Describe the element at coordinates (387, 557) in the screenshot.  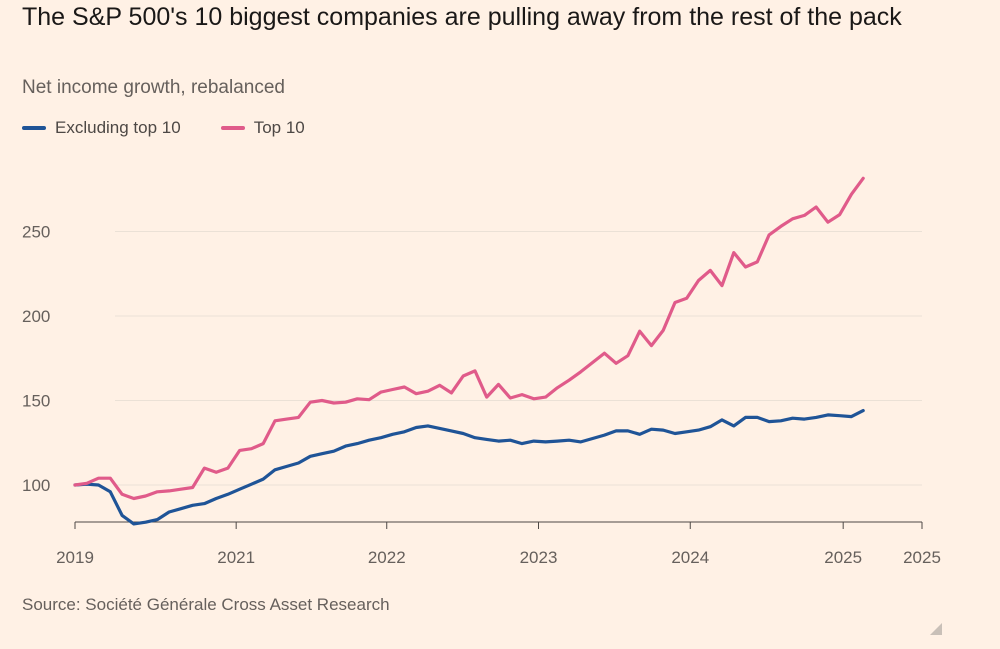
I see `x-tick-label-2022-2: 2022` at that location.